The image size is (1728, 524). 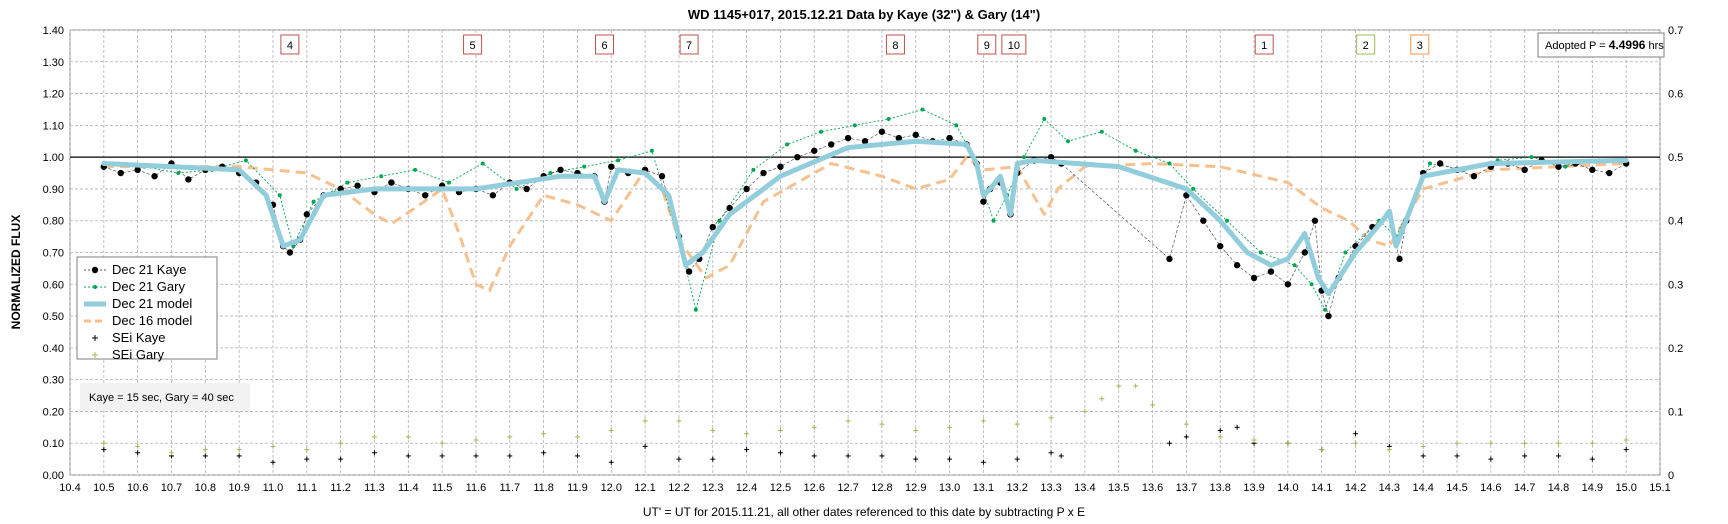 I want to click on y2-tick-label: 0.1, so click(x=1675, y=412).